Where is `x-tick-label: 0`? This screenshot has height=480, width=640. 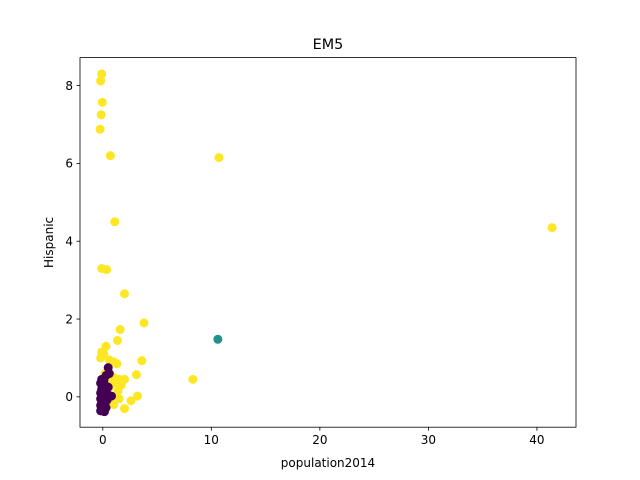 x-tick-label: 0 is located at coordinates (103, 440).